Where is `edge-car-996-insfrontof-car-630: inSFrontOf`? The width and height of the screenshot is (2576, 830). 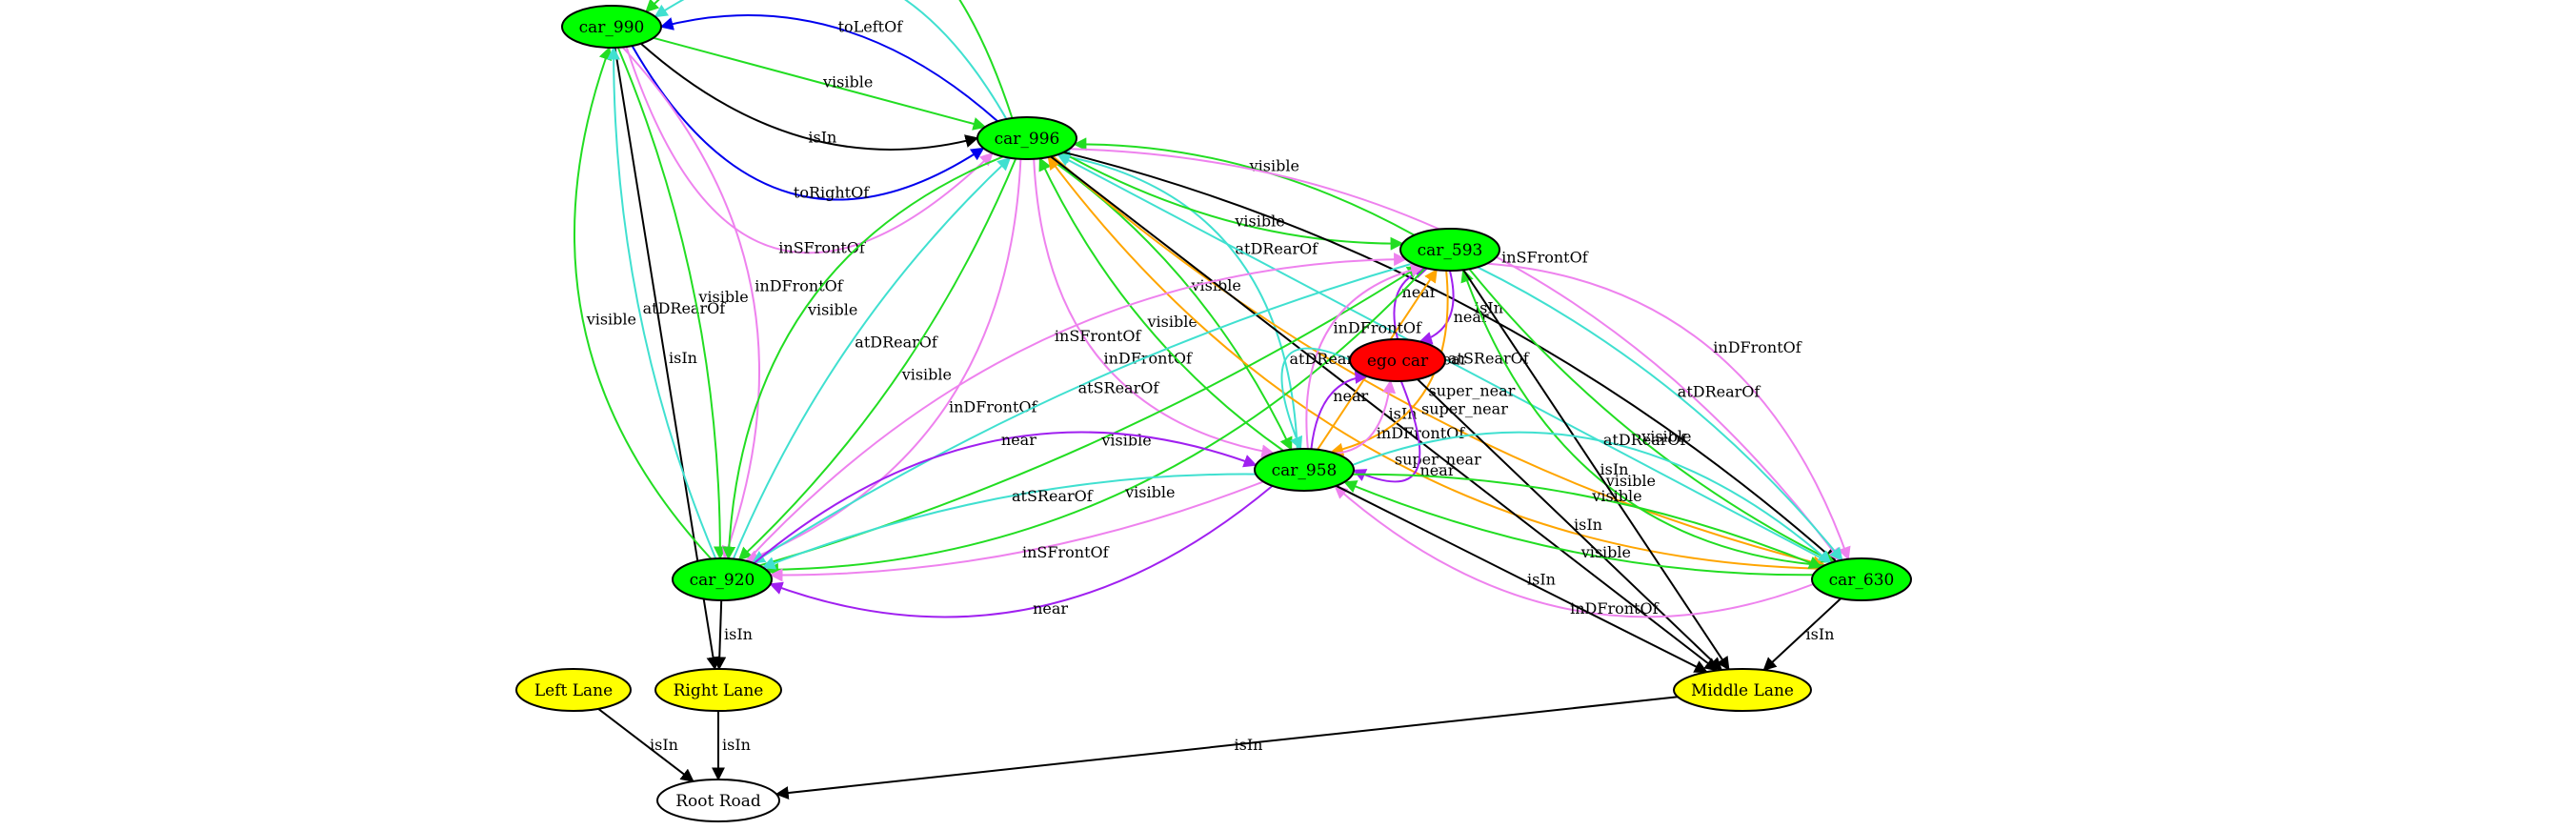
edge-car-996-insfrontof-car-630: inSFrontOf is located at coordinates (1455, 355).